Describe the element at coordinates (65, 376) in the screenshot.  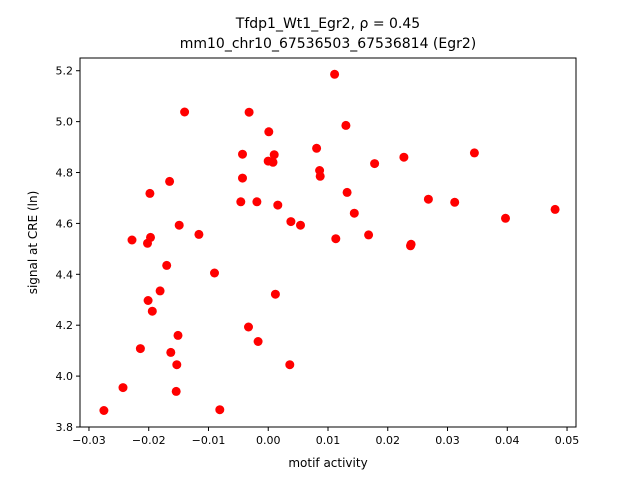
I see `y-tick-label: 4.0` at that location.